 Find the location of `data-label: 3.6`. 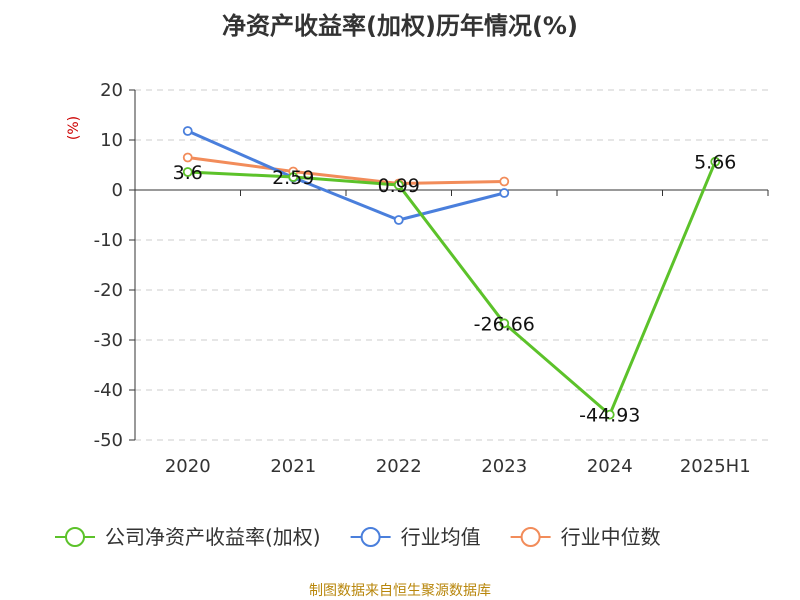

data-label: 3.6 is located at coordinates (188, 173).